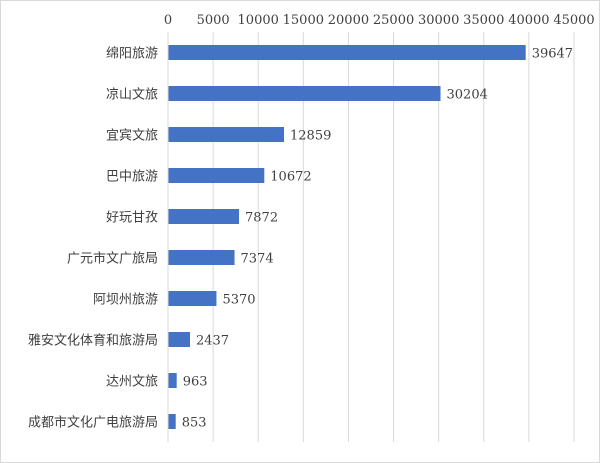 This screenshot has width=600, height=463. I want to click on category-label: 宜宾文旅, so click(132, 136).